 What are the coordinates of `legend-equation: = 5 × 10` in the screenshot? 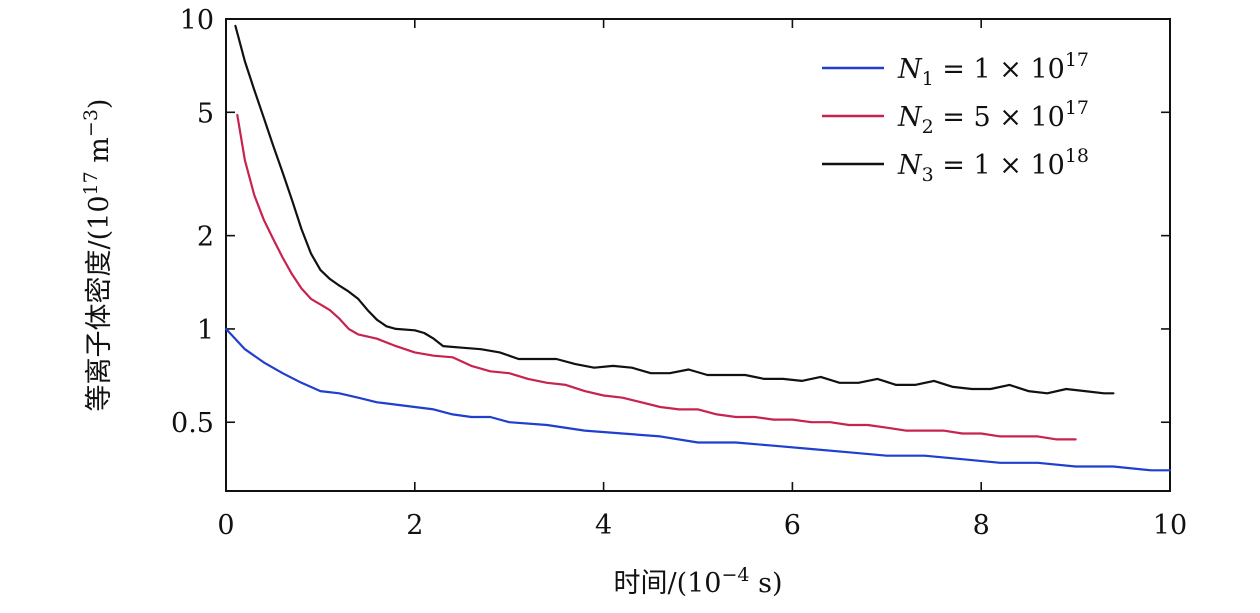 It's located at (999, 117).